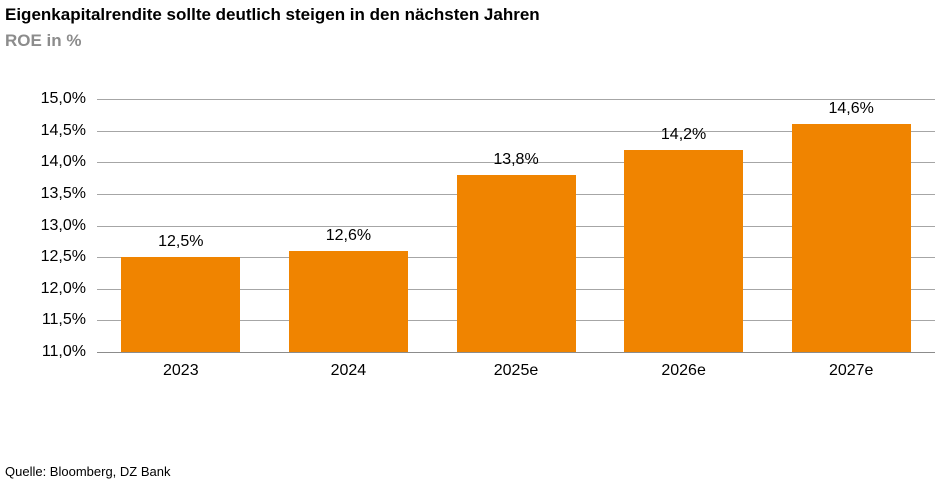 The width and height of the screenshot is (942, 485). What do you see at coordinates (63, 351) in the screenshot?
I see `y-tick-label: 11,0%` at bounding box center [63, 351].